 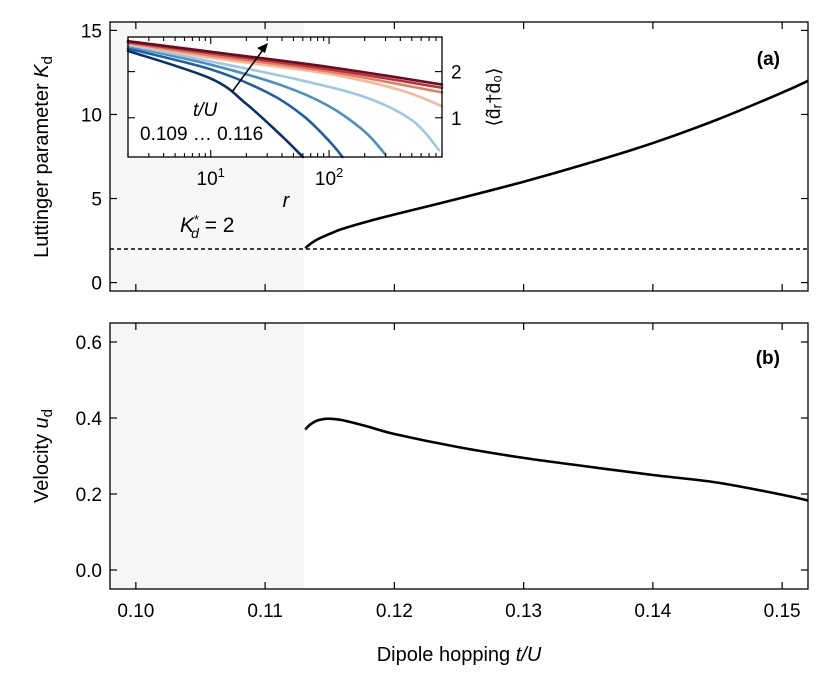 I want to click on inset-arrow-label: t/U, so click(x=205, y=110).